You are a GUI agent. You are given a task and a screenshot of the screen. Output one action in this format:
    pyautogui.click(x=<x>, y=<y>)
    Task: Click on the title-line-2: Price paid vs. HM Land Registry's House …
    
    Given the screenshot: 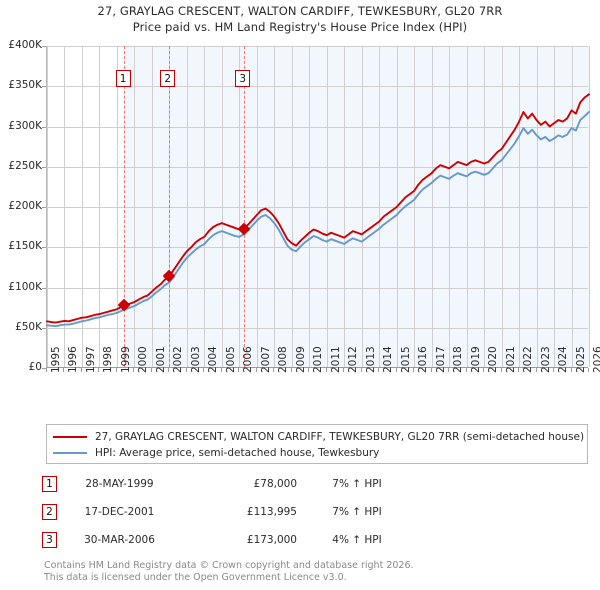 What is the action you would take?
    pyautogui.click(x=300, y=27)
    